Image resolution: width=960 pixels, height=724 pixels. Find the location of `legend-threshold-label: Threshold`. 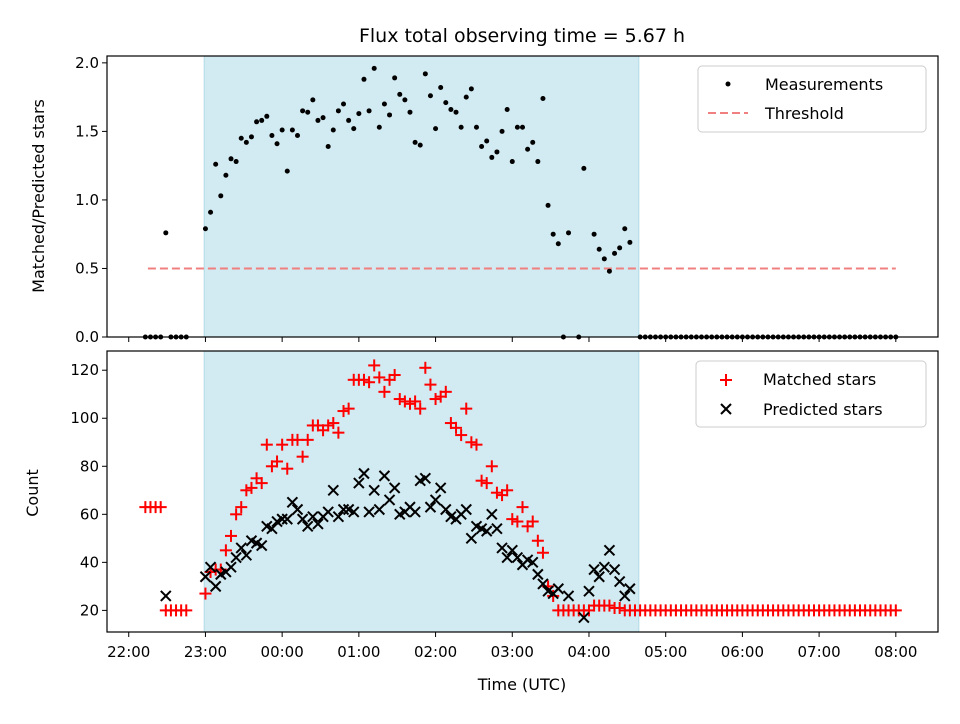

legend-threshold-label: Threshold is located at coordinates (804, 113).